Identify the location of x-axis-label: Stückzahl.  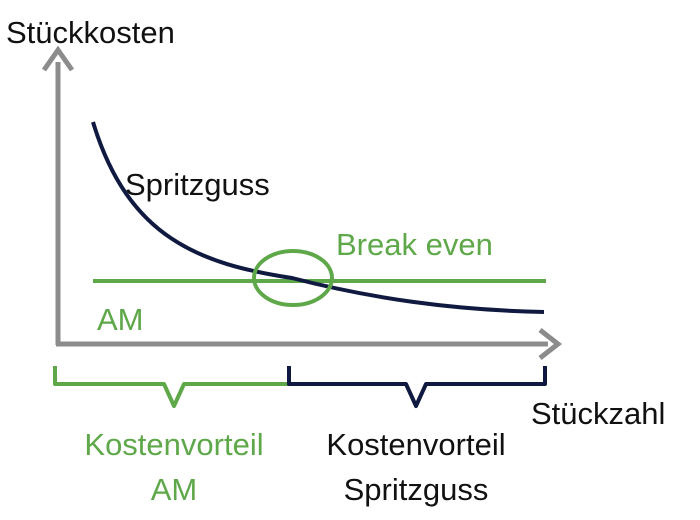
(598, 413).